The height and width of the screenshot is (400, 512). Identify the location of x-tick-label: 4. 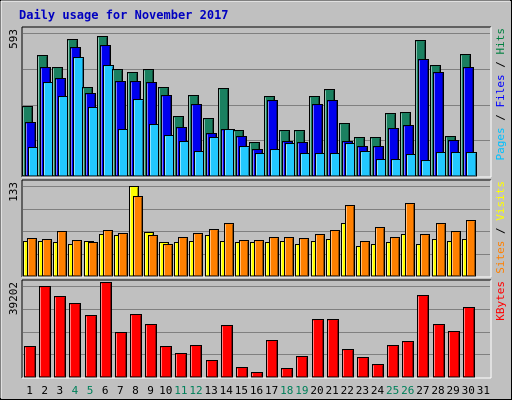
(75, 390).